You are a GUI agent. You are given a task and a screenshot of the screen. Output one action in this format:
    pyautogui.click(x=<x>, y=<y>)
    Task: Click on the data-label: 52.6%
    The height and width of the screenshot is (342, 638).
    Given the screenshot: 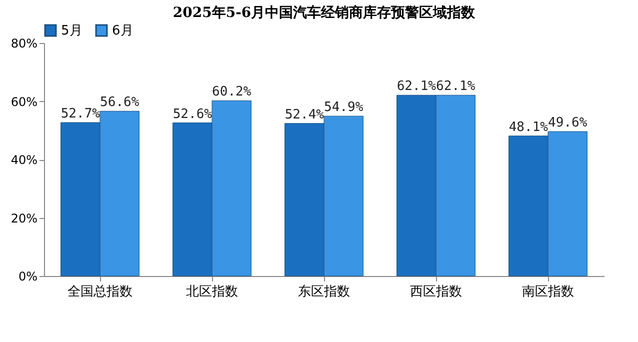 What is the action you would take?
    pyautogui.click(x=192, y=114)
    